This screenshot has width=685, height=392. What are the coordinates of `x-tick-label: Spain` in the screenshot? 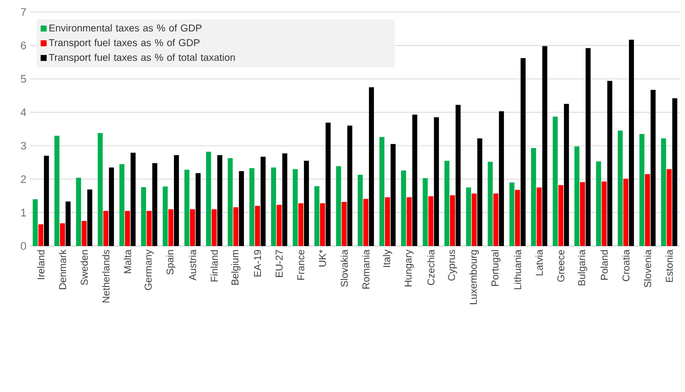 It's located at (171, 262).